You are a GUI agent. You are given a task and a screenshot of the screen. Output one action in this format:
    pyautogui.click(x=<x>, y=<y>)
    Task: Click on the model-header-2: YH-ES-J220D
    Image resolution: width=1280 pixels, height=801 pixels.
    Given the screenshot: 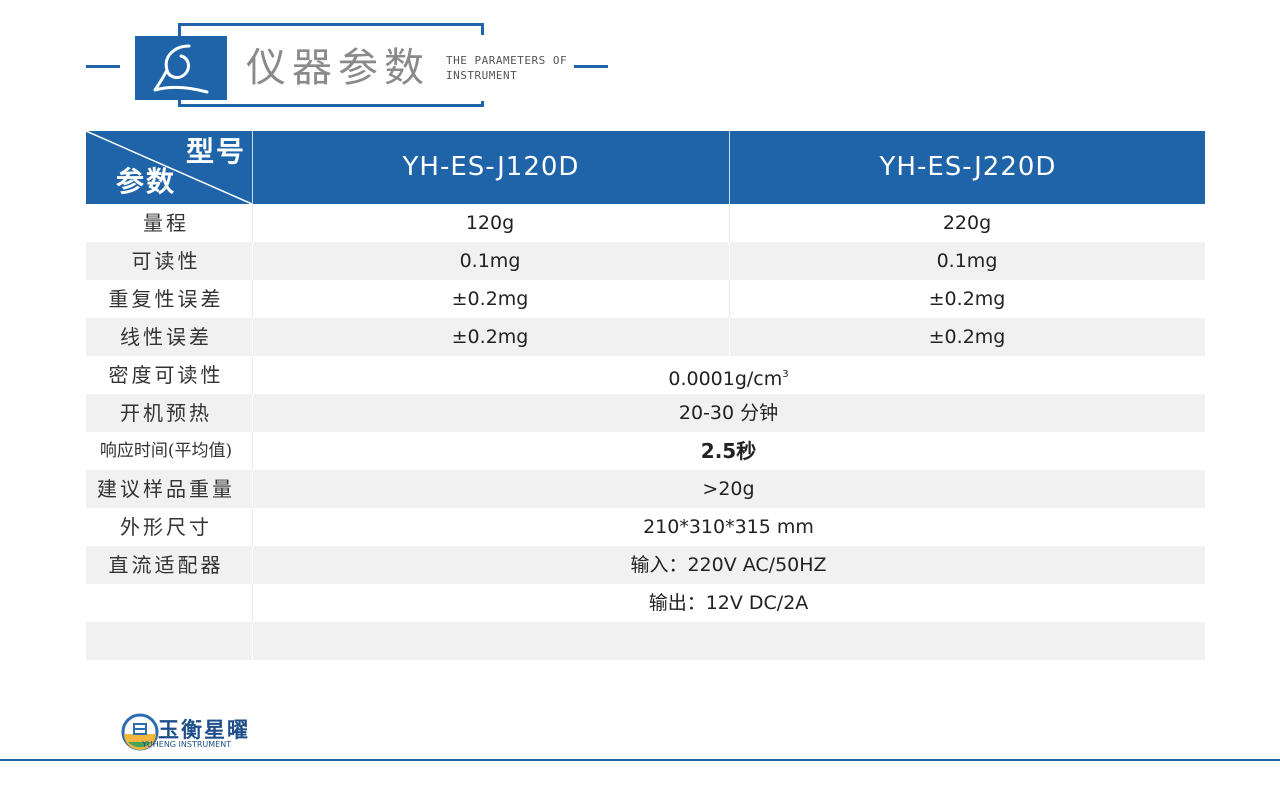 What is the action you would take?
    pyautogui.click(x=967, y=167)
    